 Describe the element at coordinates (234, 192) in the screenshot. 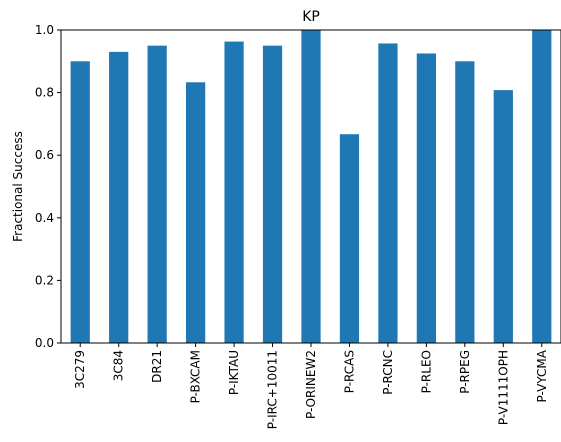

I see `bar-p-iktau` at that location.